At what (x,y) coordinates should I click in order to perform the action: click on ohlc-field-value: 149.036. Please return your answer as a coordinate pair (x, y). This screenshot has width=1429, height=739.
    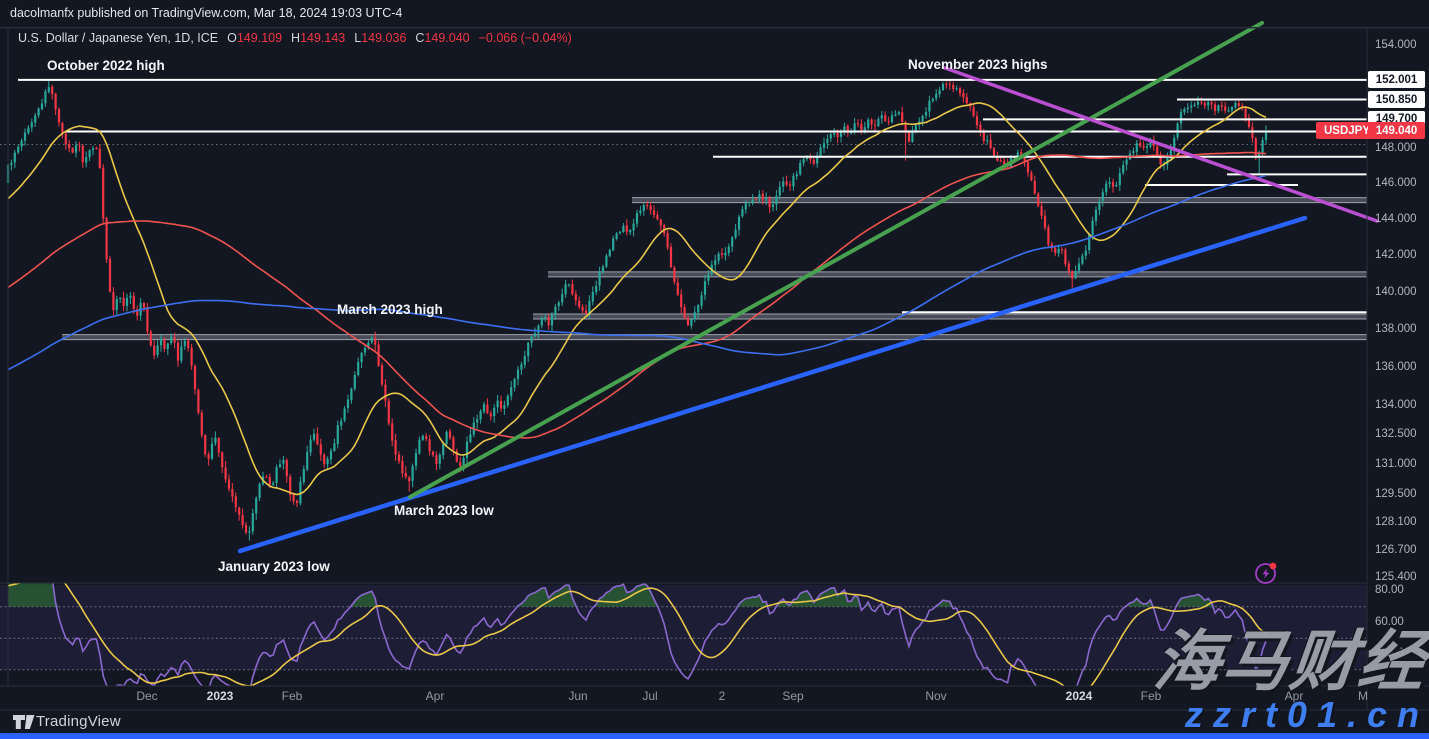
    Looking at the image, I should click on (384, 38).